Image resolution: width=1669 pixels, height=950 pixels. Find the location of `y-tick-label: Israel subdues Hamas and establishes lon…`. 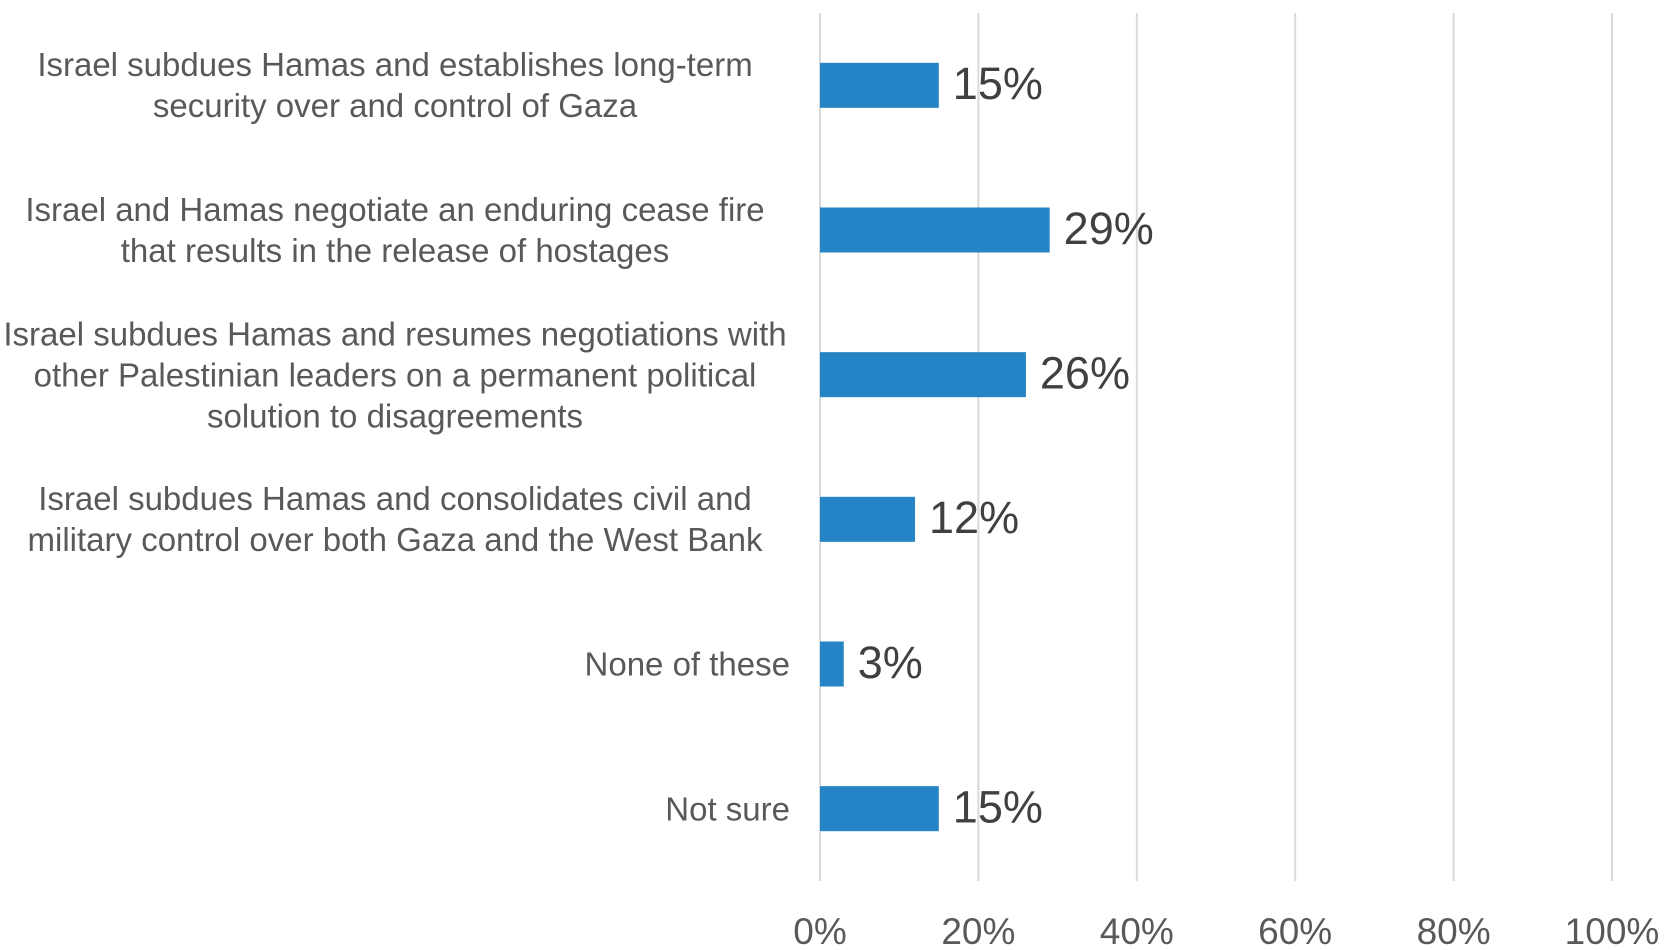

y-tick-label: Israel subdues Hamas and establishes lon… is located at coordinates (395, 85).